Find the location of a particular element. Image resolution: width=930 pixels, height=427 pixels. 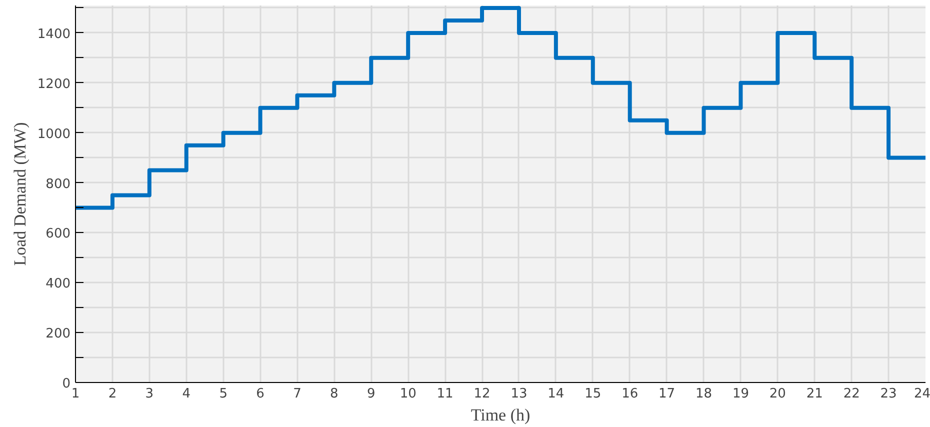

x-tick-label: 10 is located at coordinates (408, 394).